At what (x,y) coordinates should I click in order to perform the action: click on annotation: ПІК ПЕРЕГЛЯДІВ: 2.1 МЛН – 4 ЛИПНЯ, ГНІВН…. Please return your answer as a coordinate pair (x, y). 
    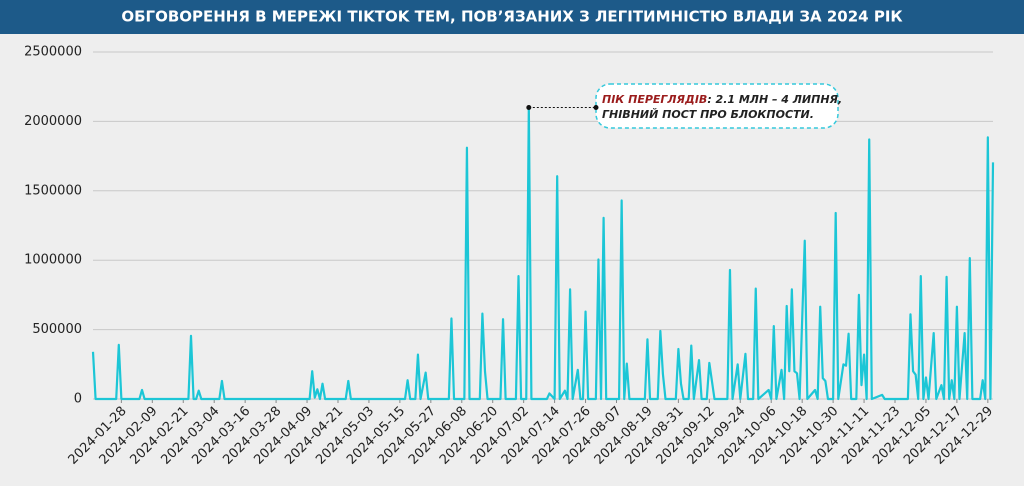
    Looking at the image, I should click on (684, 106).